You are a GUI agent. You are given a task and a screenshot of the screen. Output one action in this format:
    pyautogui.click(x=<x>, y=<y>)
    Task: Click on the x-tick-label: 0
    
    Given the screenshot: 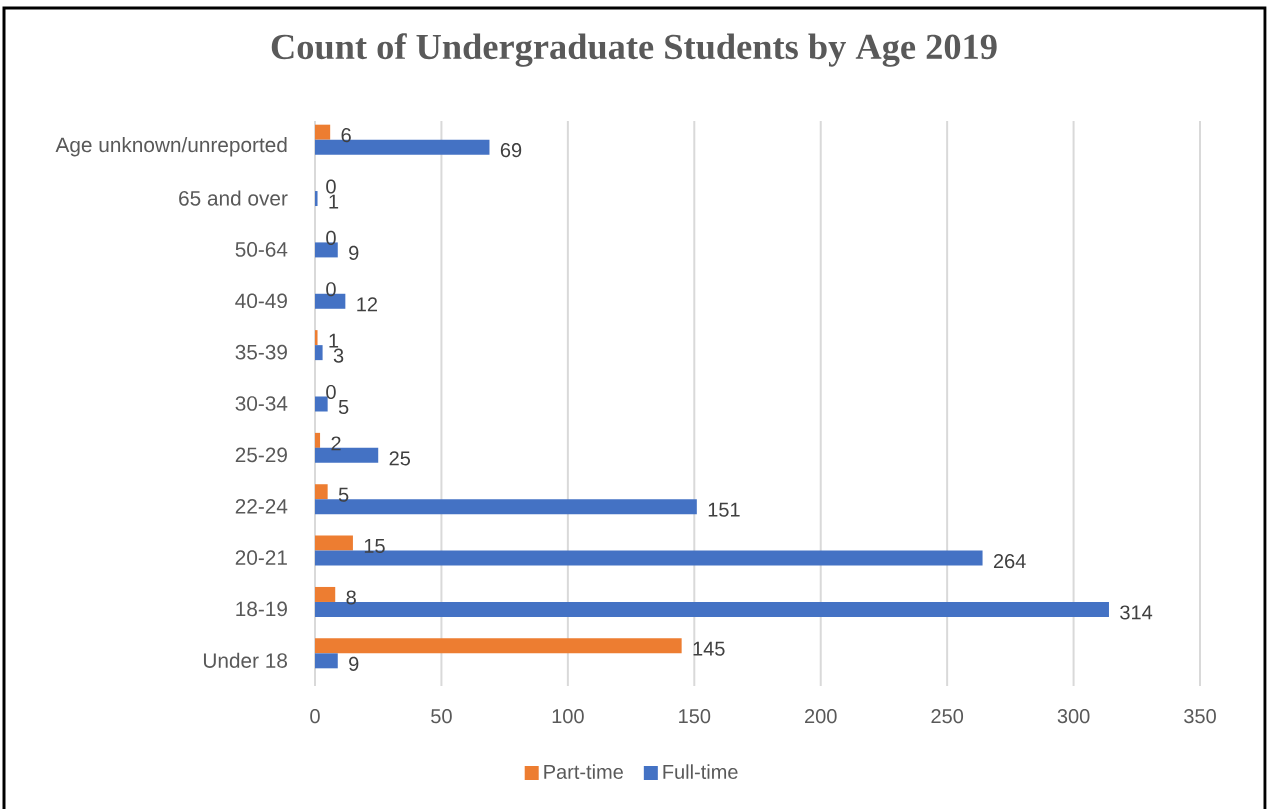 What is the action you would take?
    pyautogui.click(x=315, y=716)
    